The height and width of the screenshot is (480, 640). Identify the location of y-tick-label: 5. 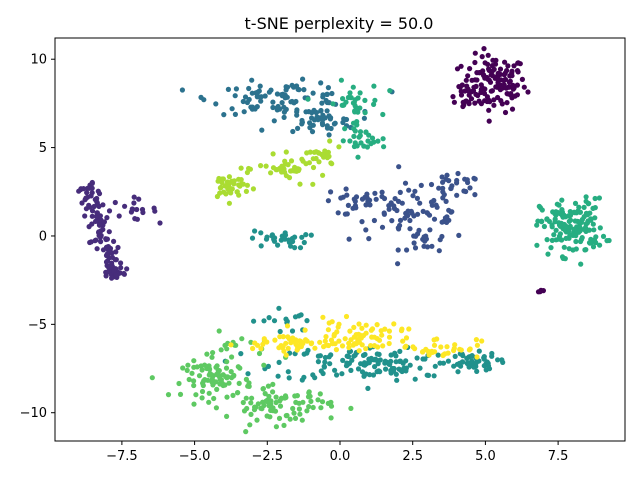
(43, 148).